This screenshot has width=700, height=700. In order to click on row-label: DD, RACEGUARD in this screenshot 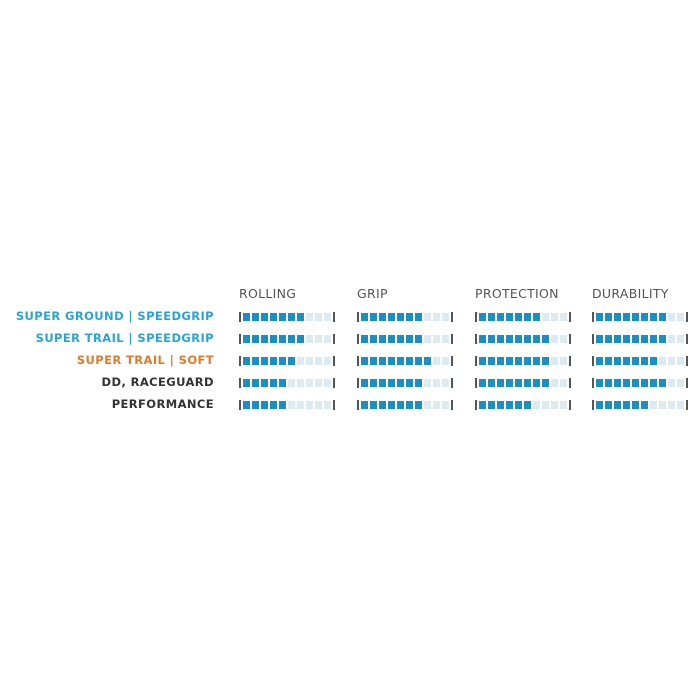, I will do `click(157, 382)`.